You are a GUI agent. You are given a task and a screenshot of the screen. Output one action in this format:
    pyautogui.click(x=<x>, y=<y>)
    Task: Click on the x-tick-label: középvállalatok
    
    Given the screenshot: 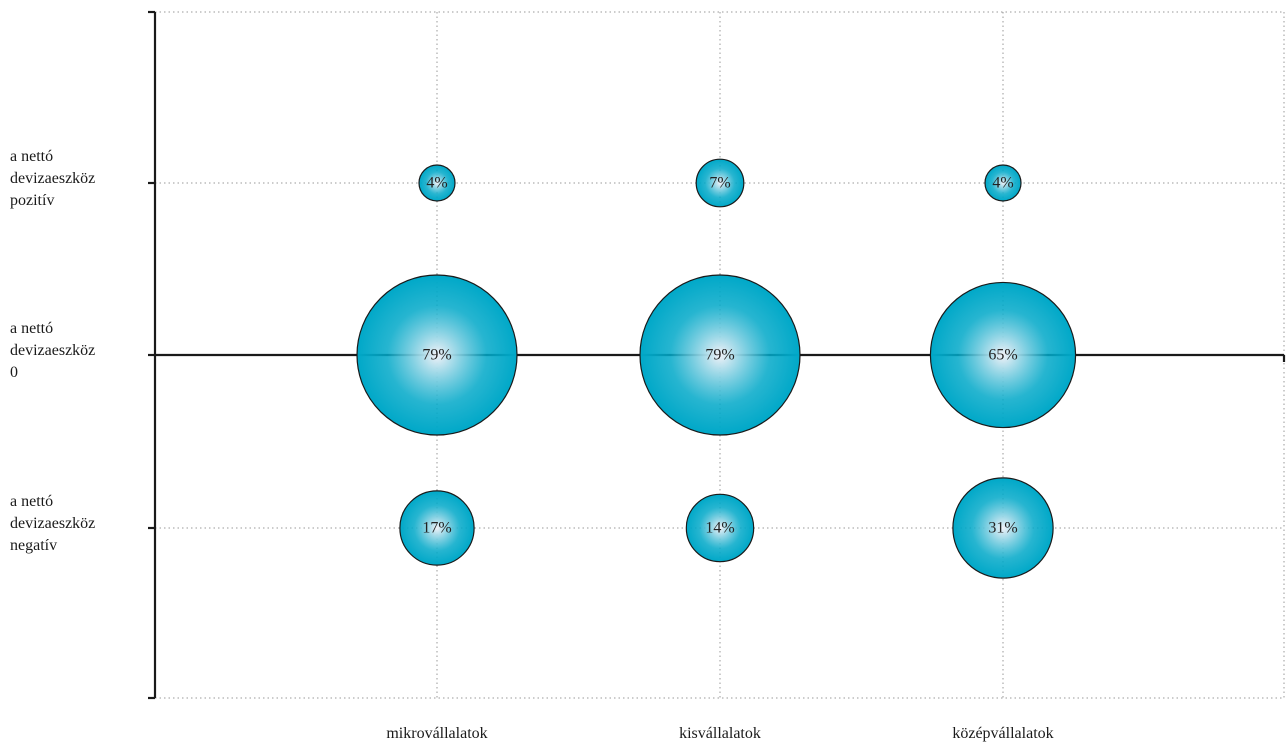 What is the action you would take?
    pyautogui.click(x=1002, y=733)
    